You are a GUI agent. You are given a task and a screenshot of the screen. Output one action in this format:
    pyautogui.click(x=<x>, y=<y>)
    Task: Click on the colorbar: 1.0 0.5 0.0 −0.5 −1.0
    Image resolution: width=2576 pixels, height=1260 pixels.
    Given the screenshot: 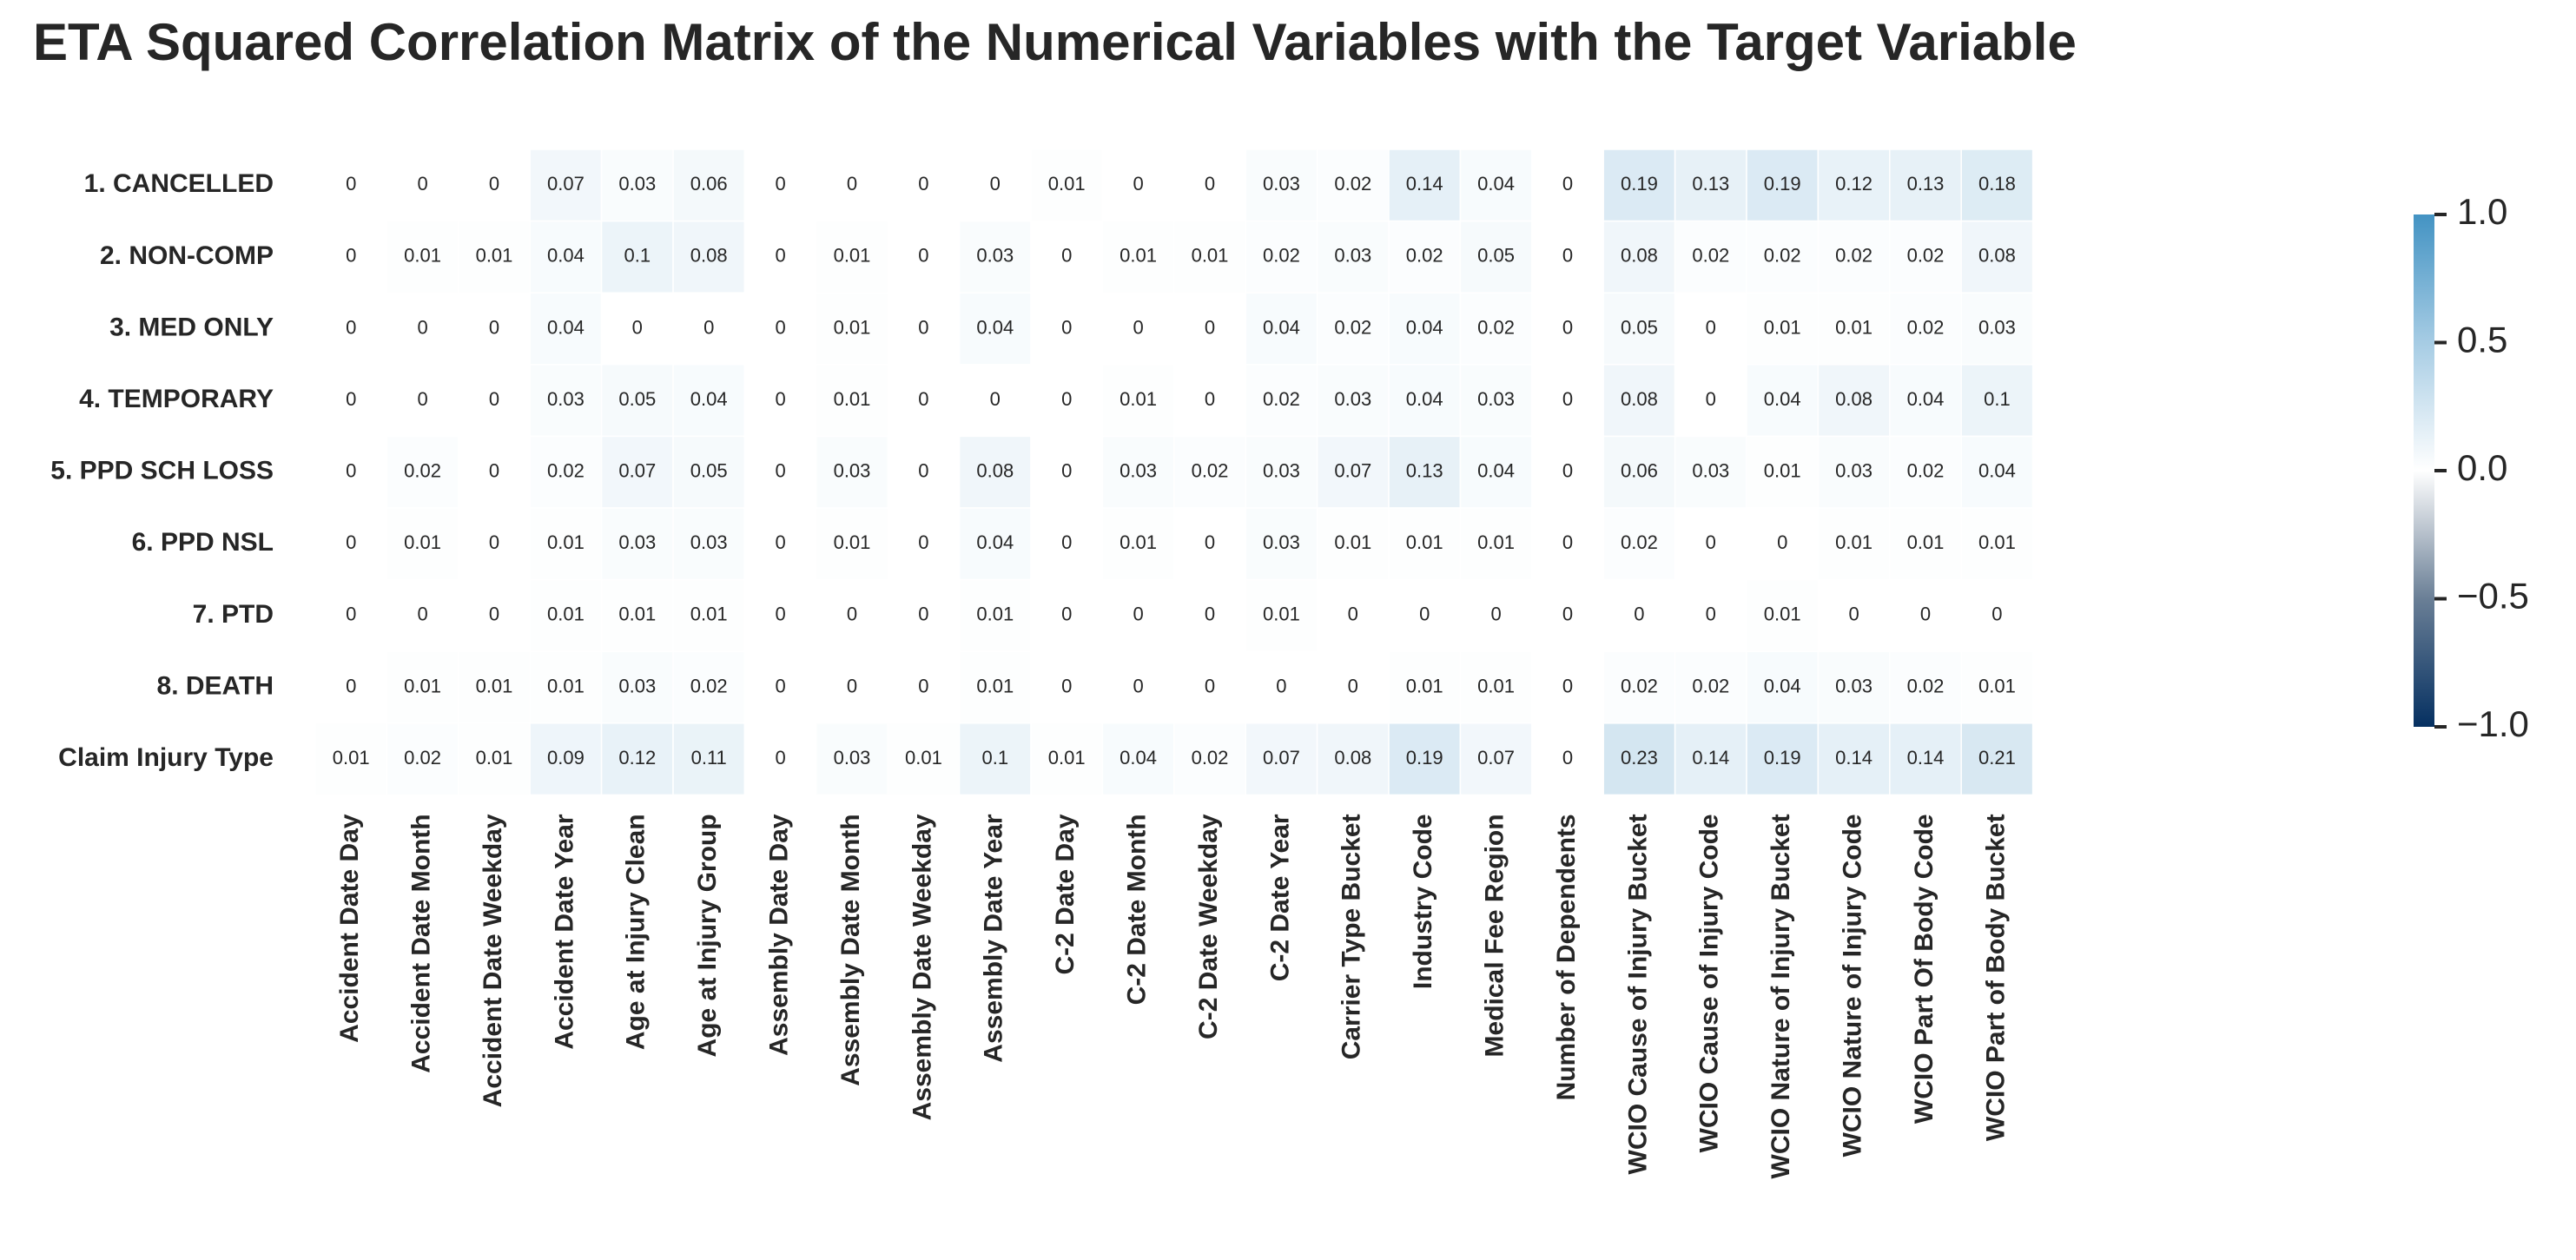 What is the action you would take?
    pyautogui.click(x=2471, y=467)
    